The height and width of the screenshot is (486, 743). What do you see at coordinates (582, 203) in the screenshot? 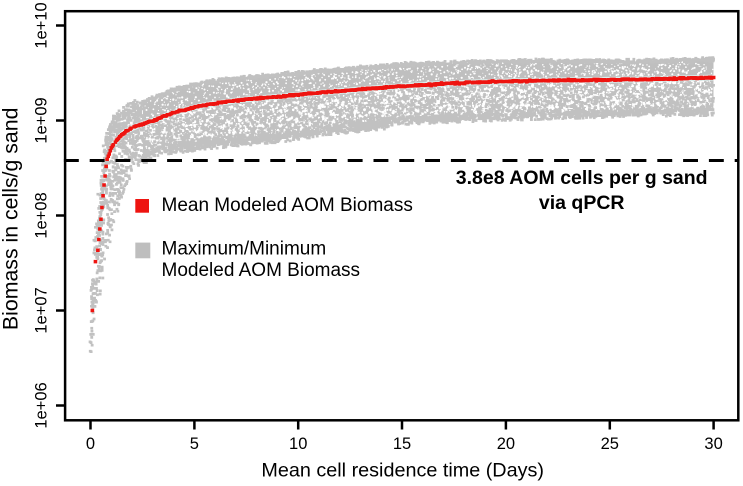
I see `svg-text: via qPCR` at bounding box center [582, 203].